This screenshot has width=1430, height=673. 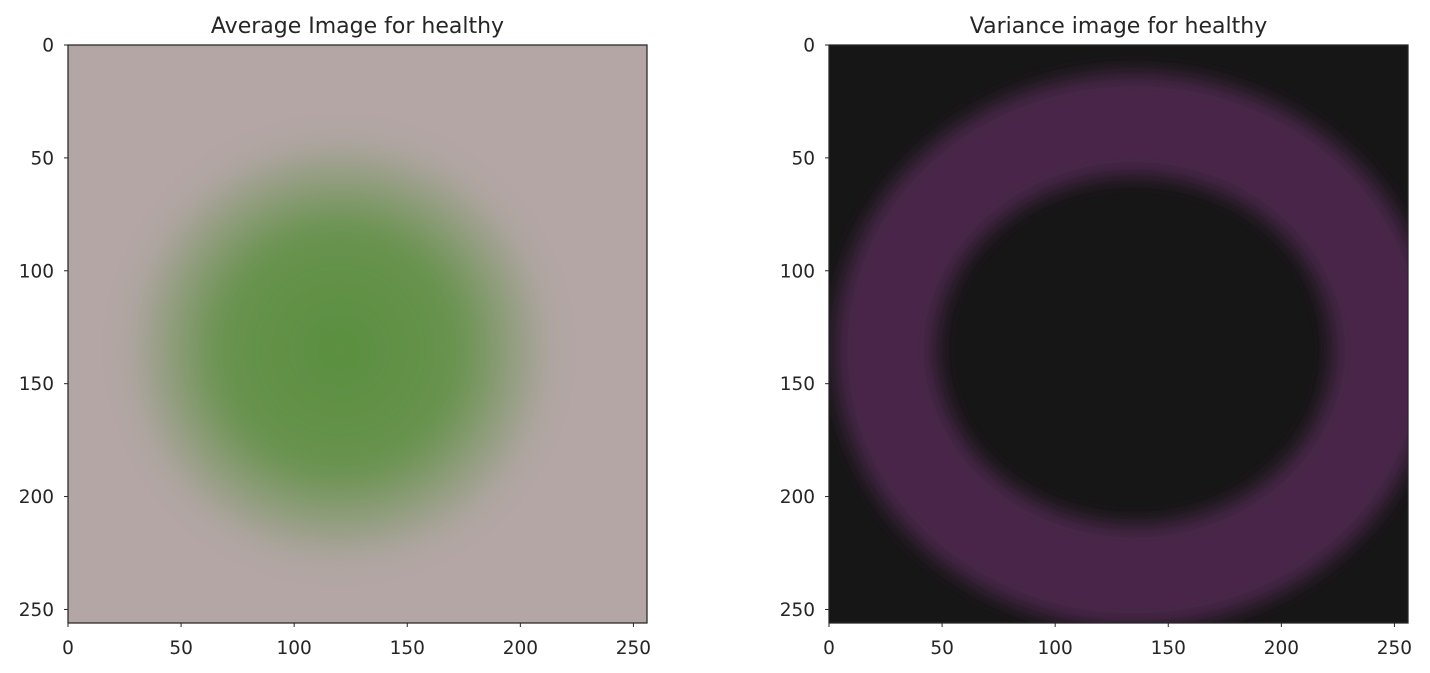 What do you see at coordinates (356, 641) in the screenshot?
I see `average-image-x-ticks: 0 50 100 150 200 250` at bounding box center [356, 641].